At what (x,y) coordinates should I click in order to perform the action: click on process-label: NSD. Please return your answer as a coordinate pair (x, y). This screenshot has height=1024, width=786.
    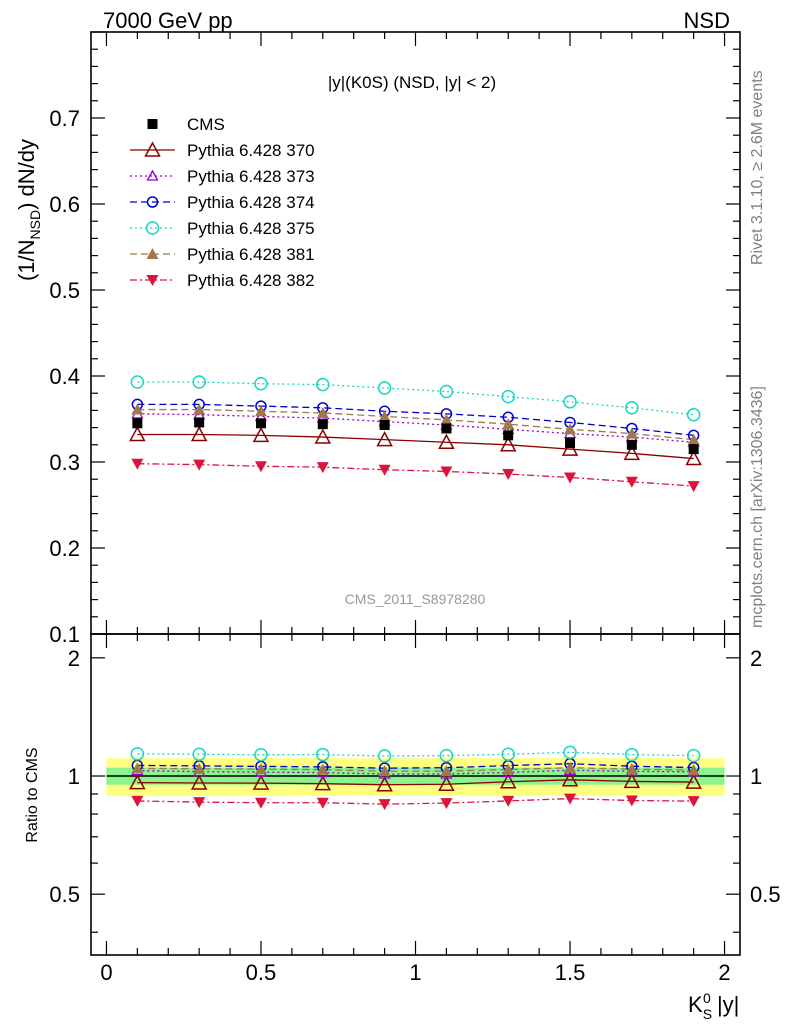
    Looking at the image, I should click on (707, 20).